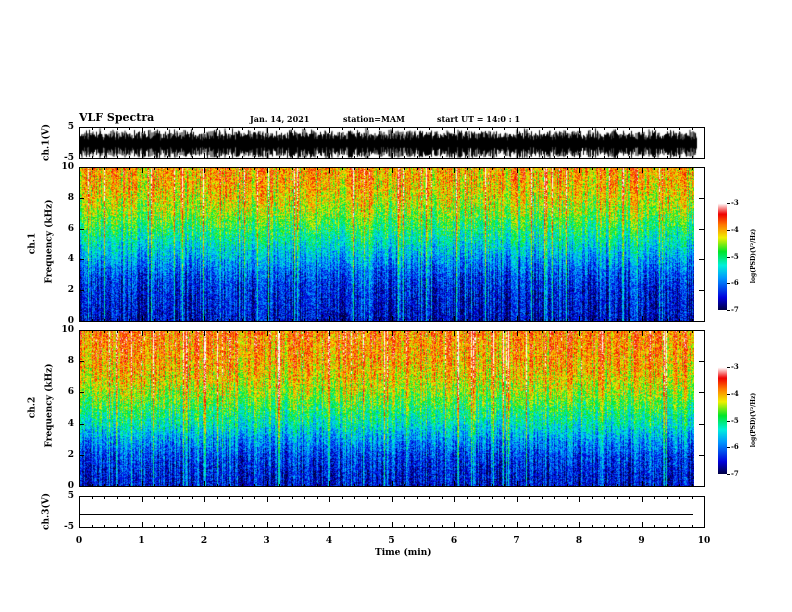 This screenshot has height=612, width=792. What do you see at coordinates (735, 366) in the screenshot?
I see `colorbar-tick-label: -3` at bounding box center [735, 366].